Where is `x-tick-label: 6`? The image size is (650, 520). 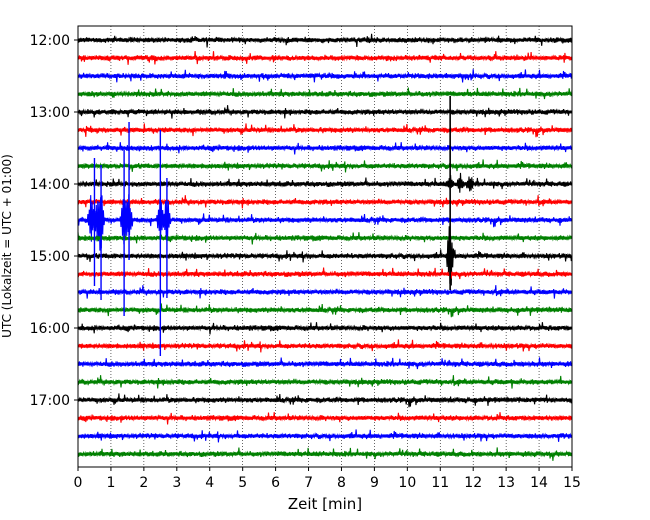
x-tick-label: 6 is located at coordinates (275, 483).